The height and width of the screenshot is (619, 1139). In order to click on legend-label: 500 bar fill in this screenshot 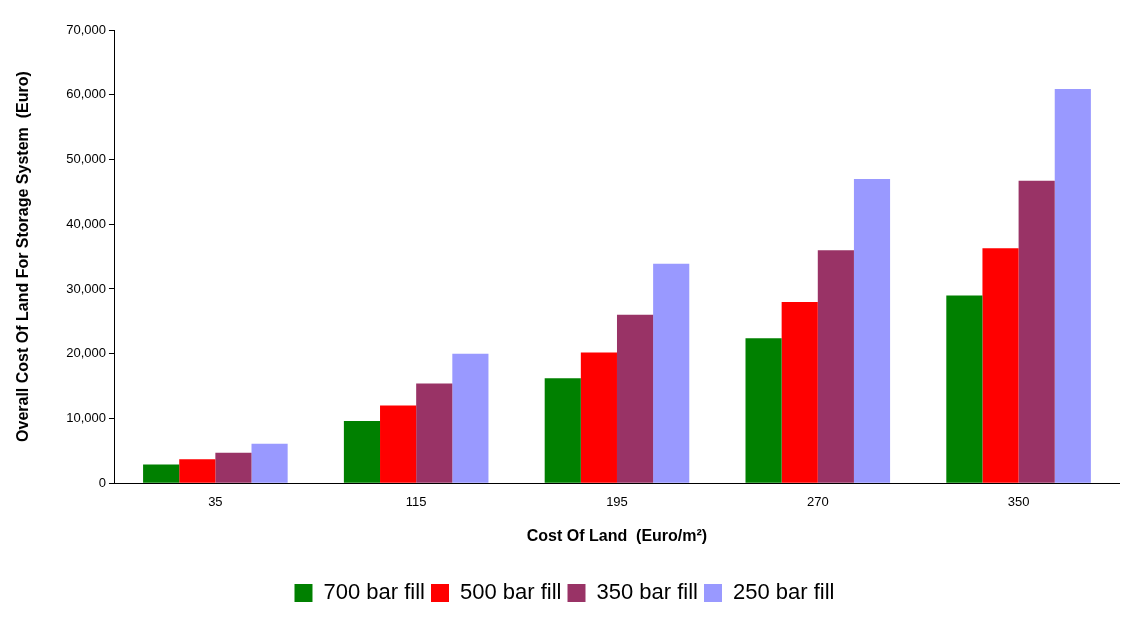, I will do `click(511, 592)`.